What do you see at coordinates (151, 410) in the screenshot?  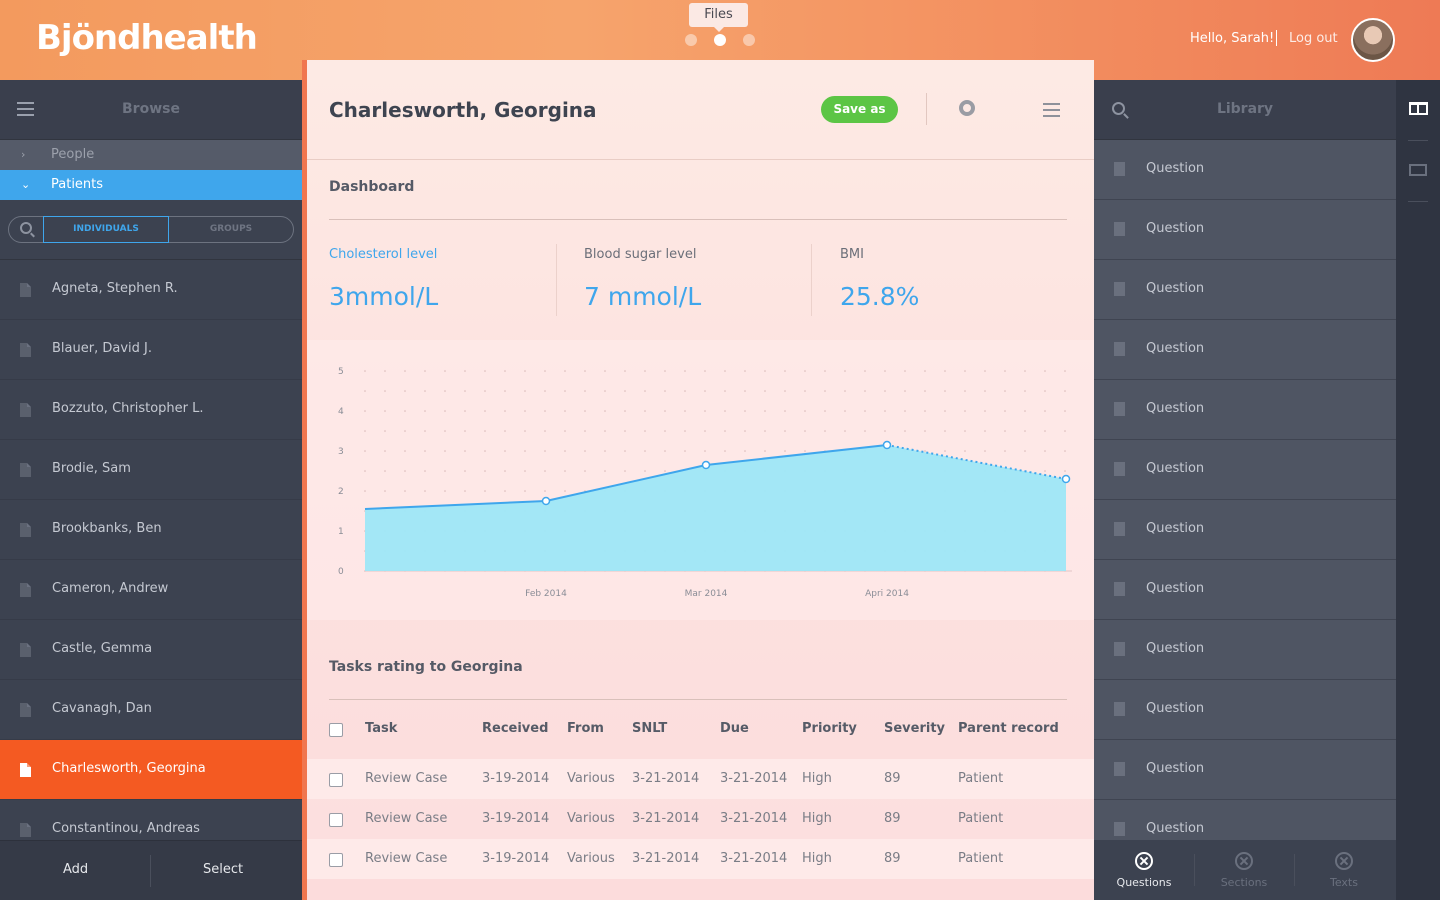 I see `list-item: Bozzuto, Christopher L.` at bounding box center [151, 410].